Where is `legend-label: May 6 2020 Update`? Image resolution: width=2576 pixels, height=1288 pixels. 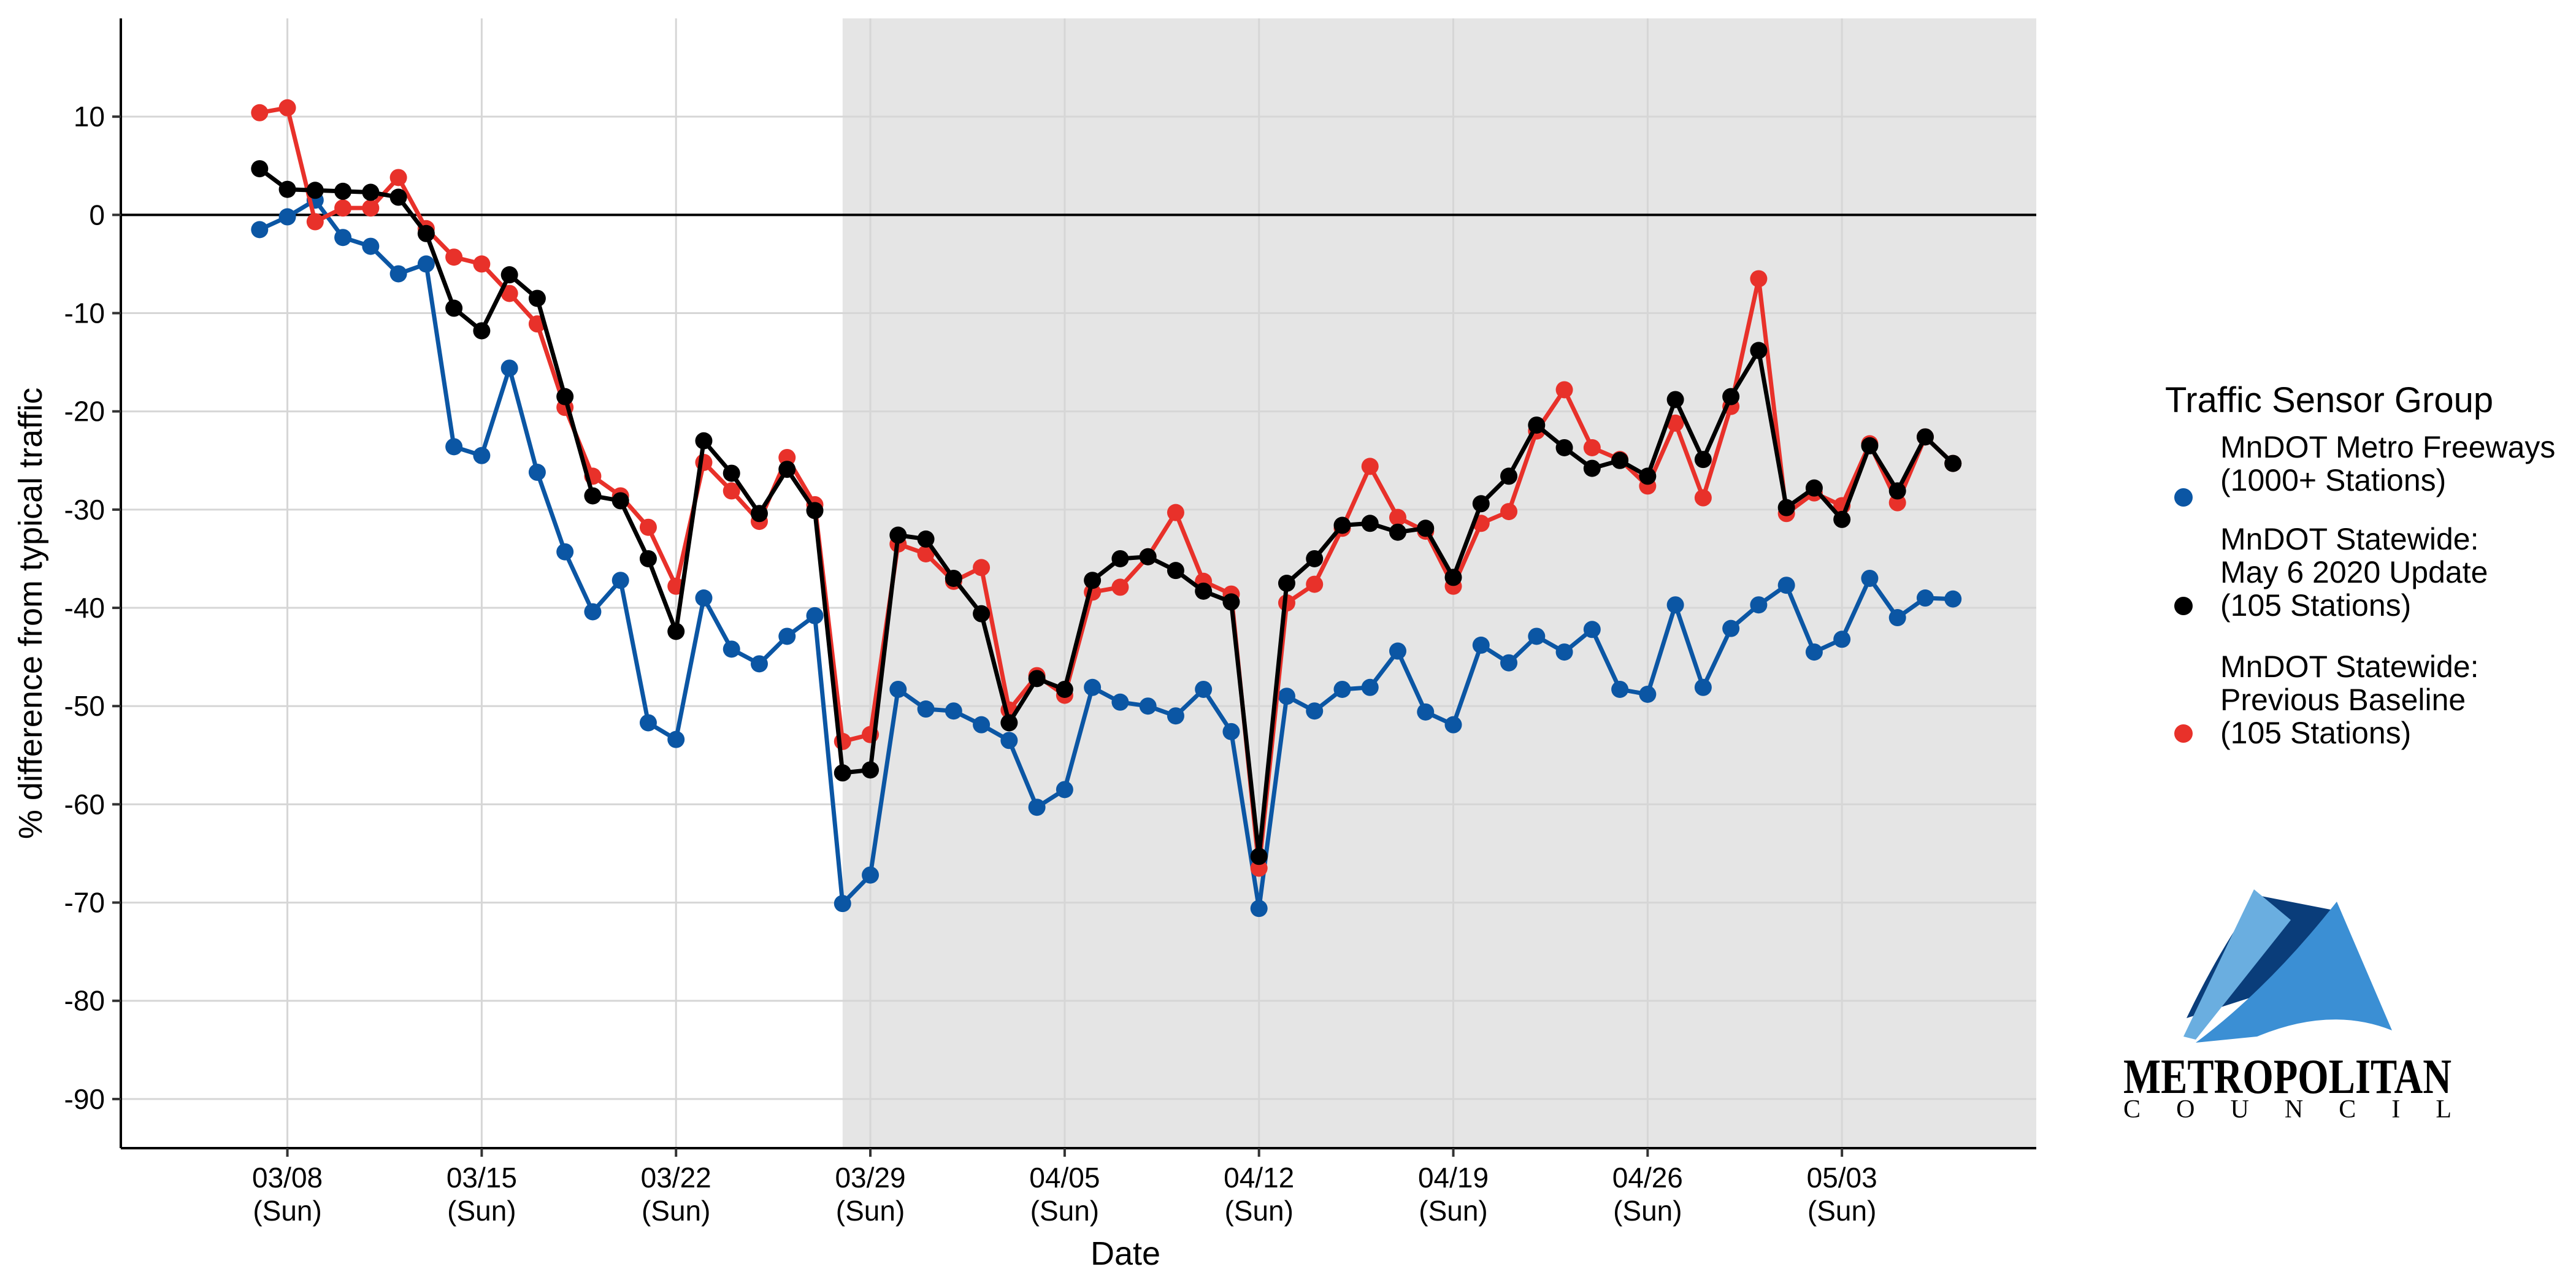 legend-label: May 6 2020 Update is located at coordinates (2354, 572).